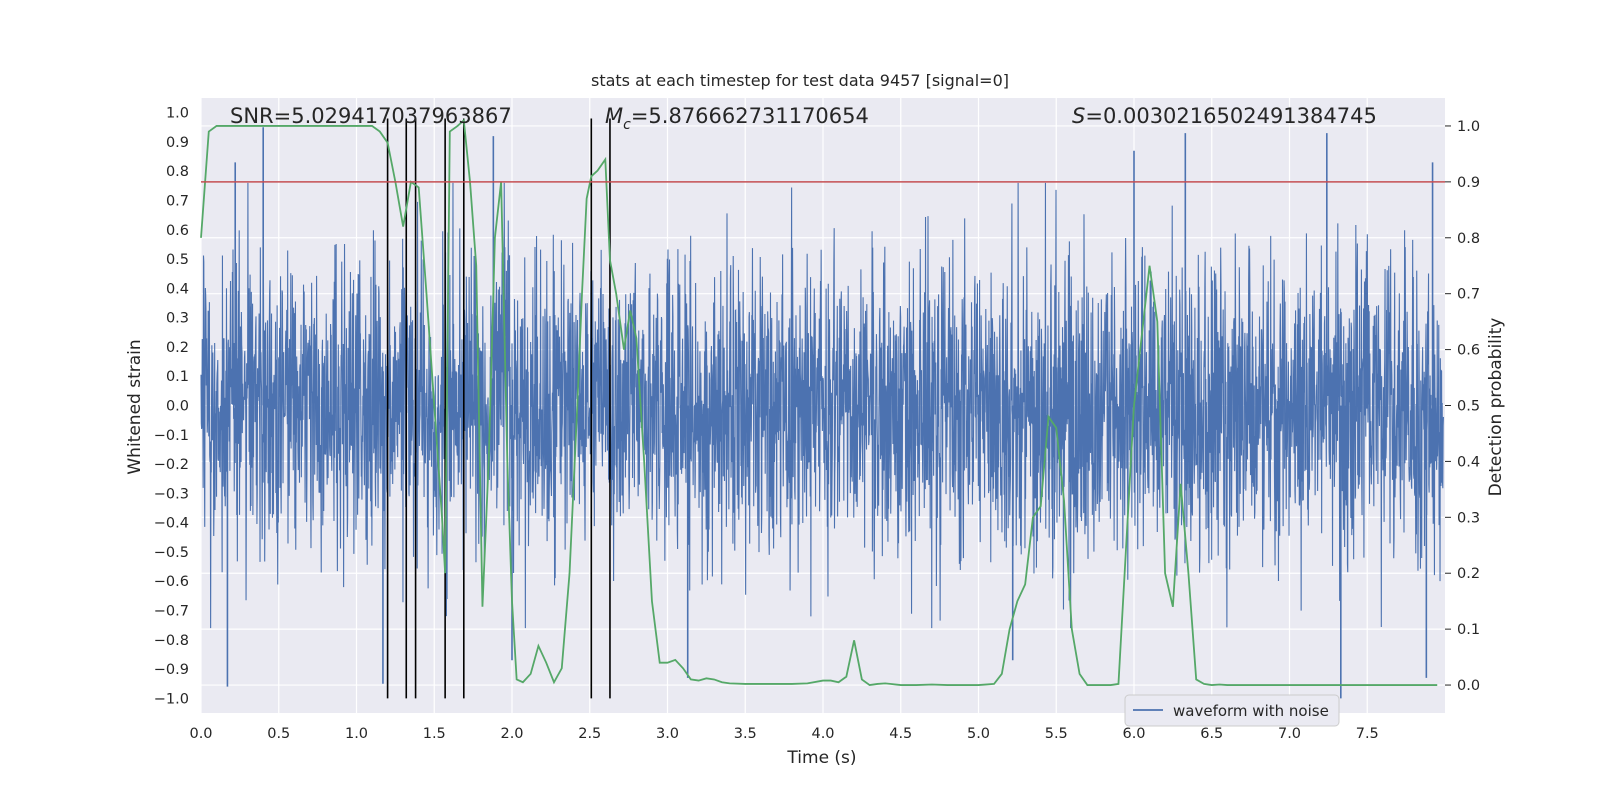  Describe the element at coordinates (1289, 734) in the screenshot. I see `x-tick-label: 7.0` at that location.